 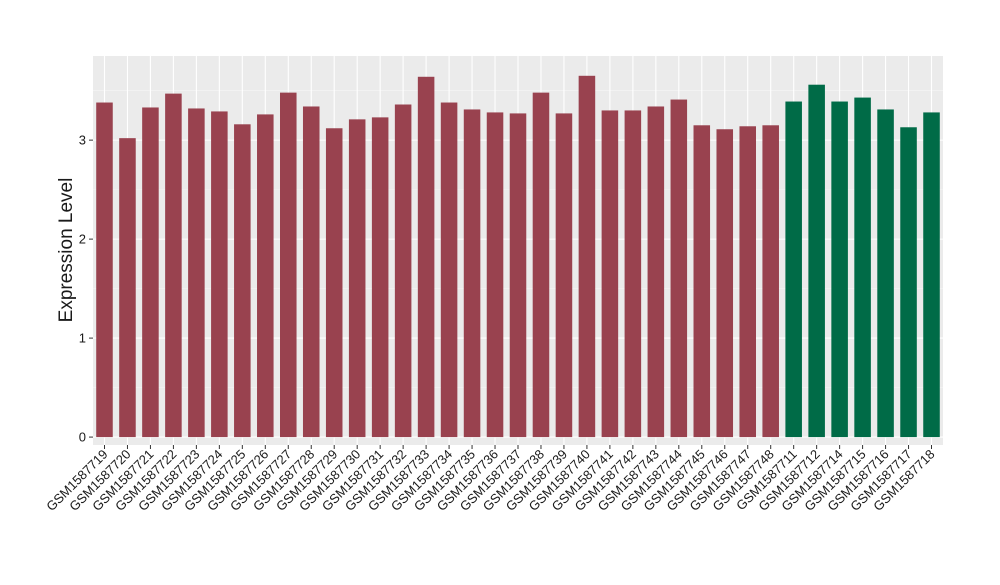 I want to click on y-tick-label: 2, so click(x=82, y=239).